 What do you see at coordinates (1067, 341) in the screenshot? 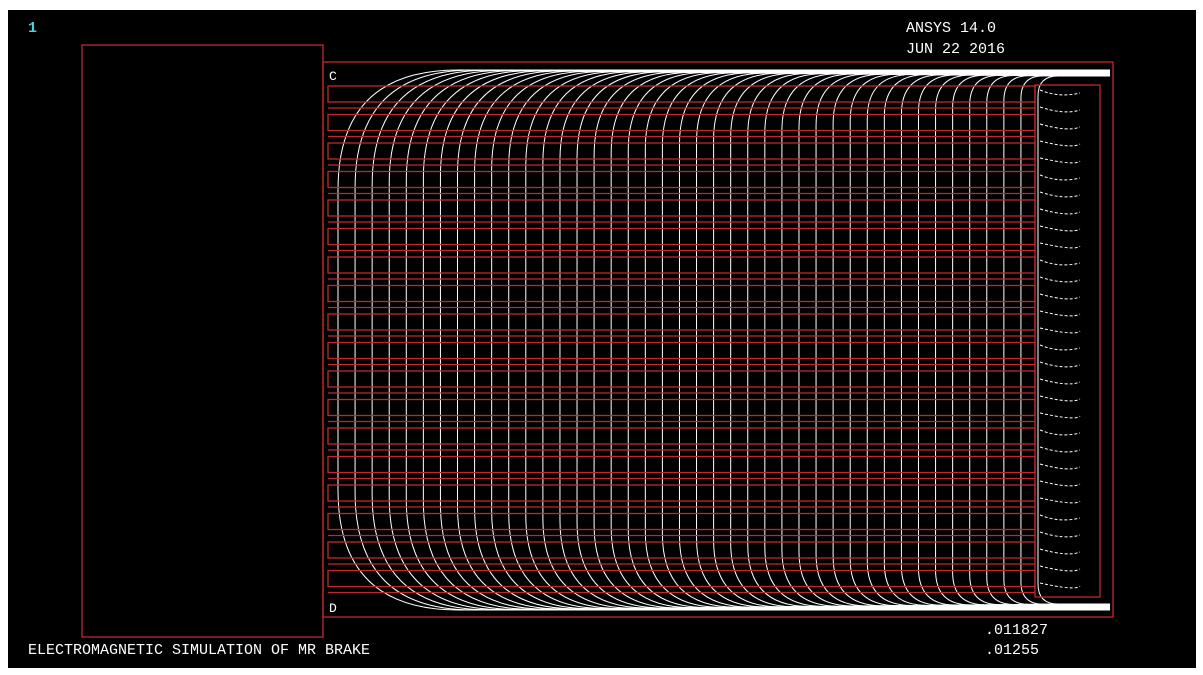
I see `coil-region` at bounding box center [1067, 341].